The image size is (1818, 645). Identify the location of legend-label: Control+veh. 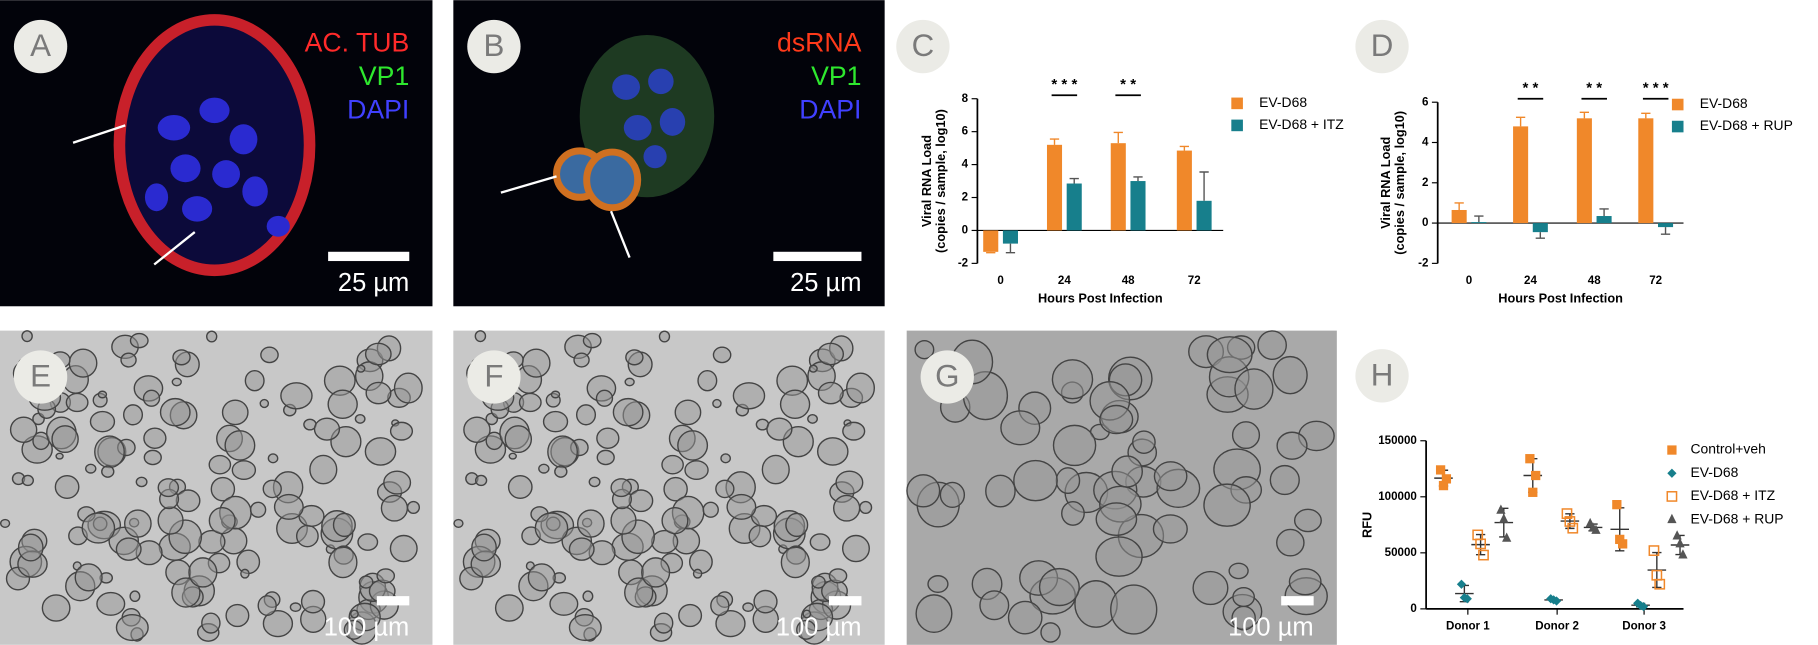
(1727, 449).